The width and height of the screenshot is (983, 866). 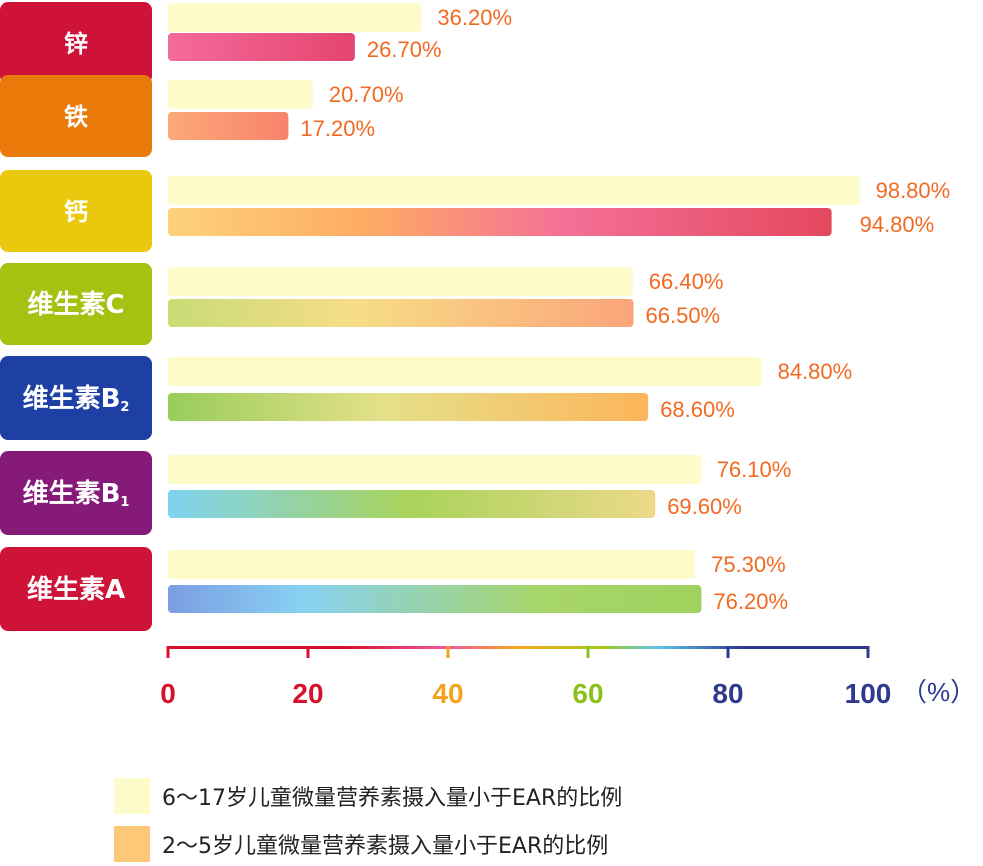 I want to click on category-label-0: 锌, so click(x=76, y=44).